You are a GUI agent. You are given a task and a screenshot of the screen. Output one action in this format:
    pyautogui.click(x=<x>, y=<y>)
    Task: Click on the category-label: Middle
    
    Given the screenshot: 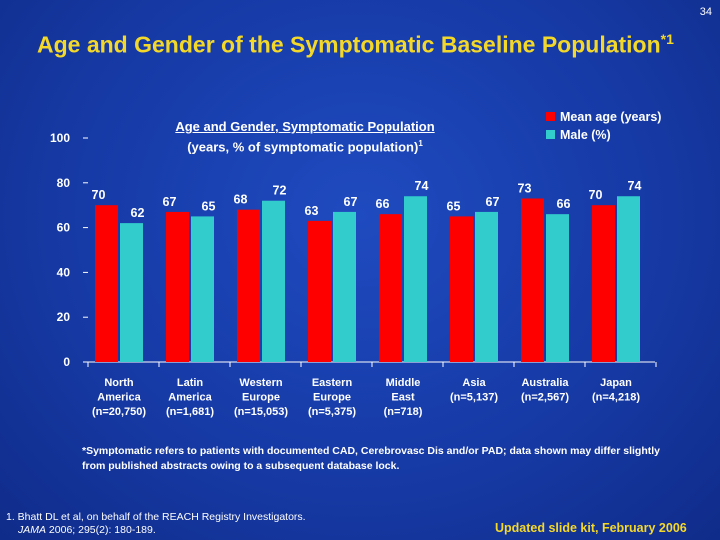 What is the action you would take?
    pyautogui.click(x=403, y=383)
    